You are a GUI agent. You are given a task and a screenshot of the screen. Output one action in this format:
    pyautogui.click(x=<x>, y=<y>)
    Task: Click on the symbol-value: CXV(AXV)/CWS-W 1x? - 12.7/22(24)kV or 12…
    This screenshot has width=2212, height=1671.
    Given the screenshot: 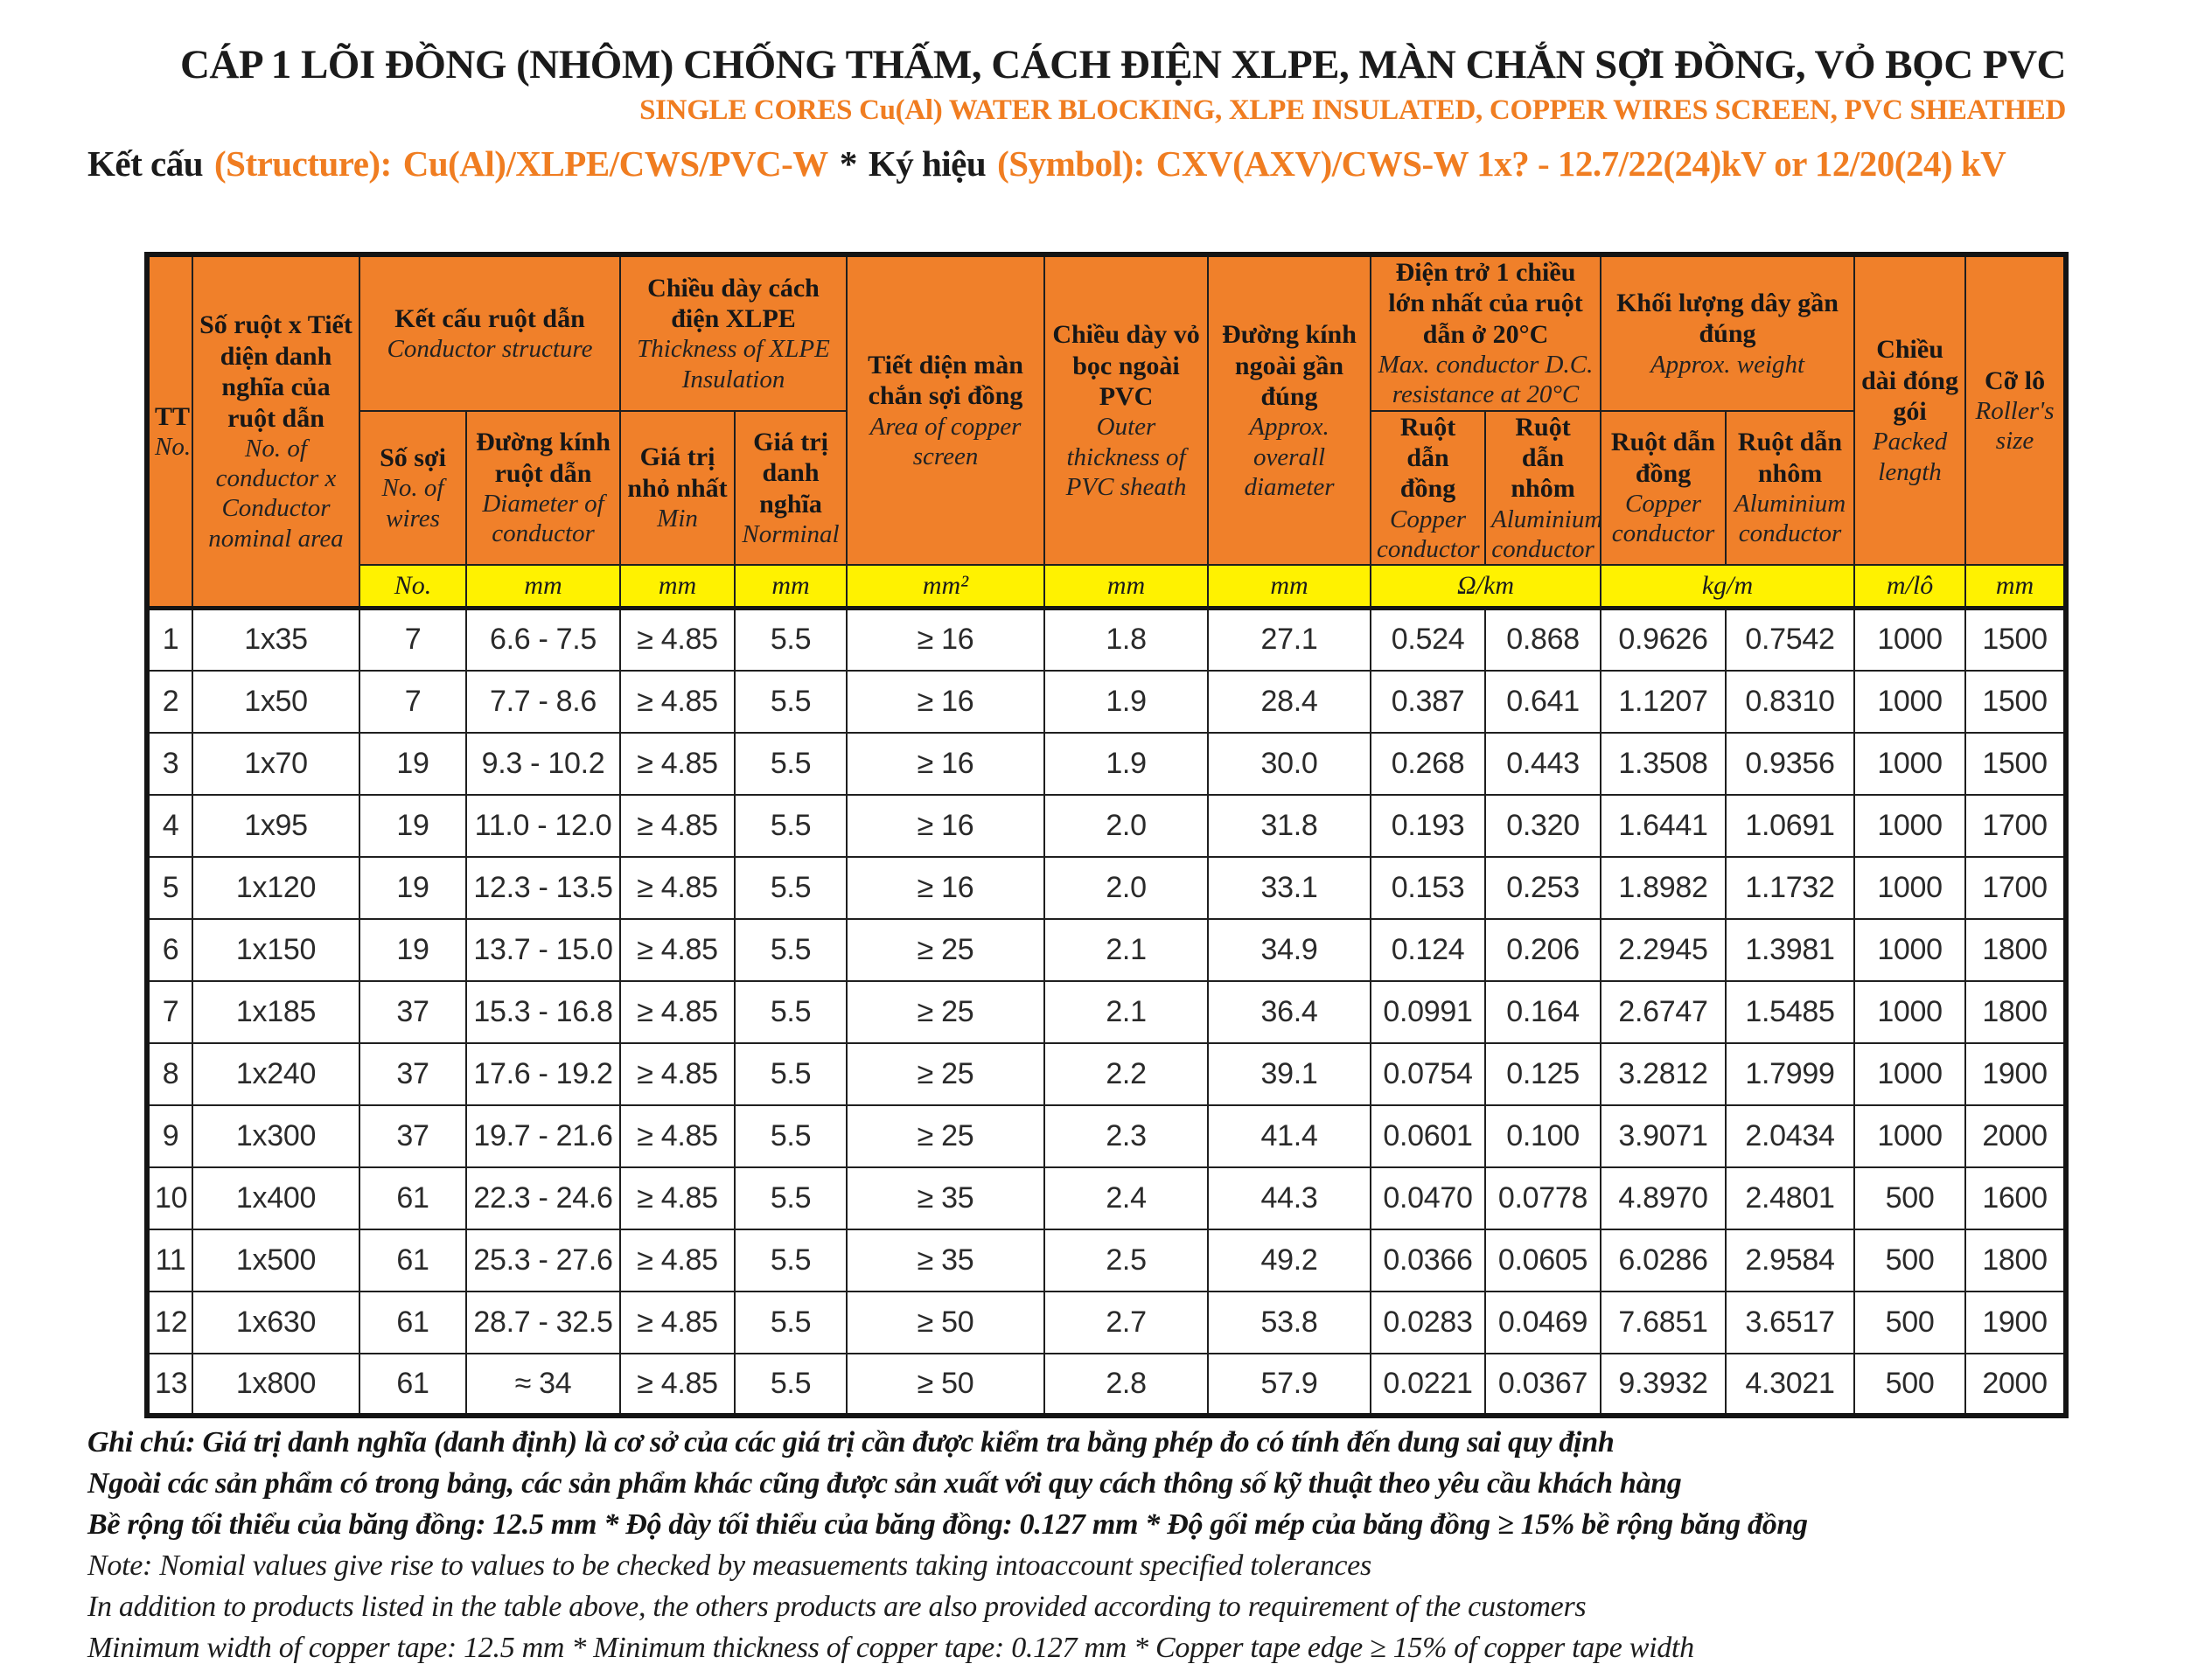 What is the action you would take?
    pyautogui.click(x=1580, y=163)
    